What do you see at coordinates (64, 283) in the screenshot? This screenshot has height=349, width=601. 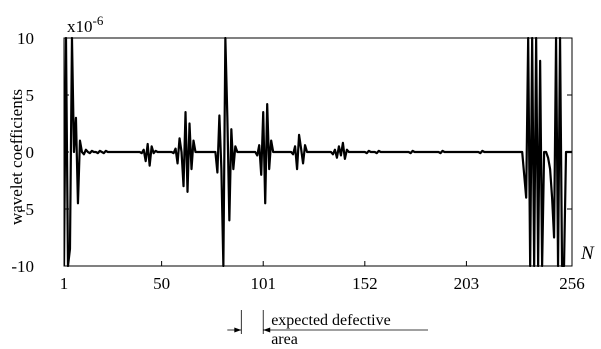 I see `x-tick-label: 1` at bounding box center [64, 283].